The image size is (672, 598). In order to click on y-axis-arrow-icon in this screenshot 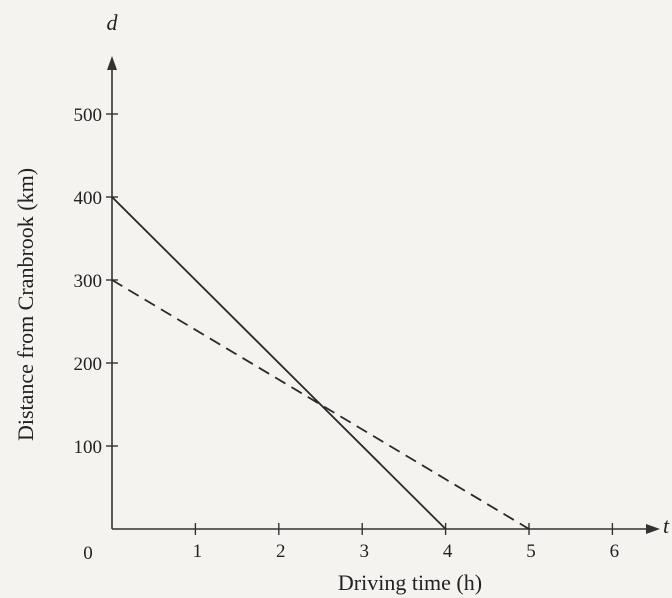, I will do `click(112, 63)`.